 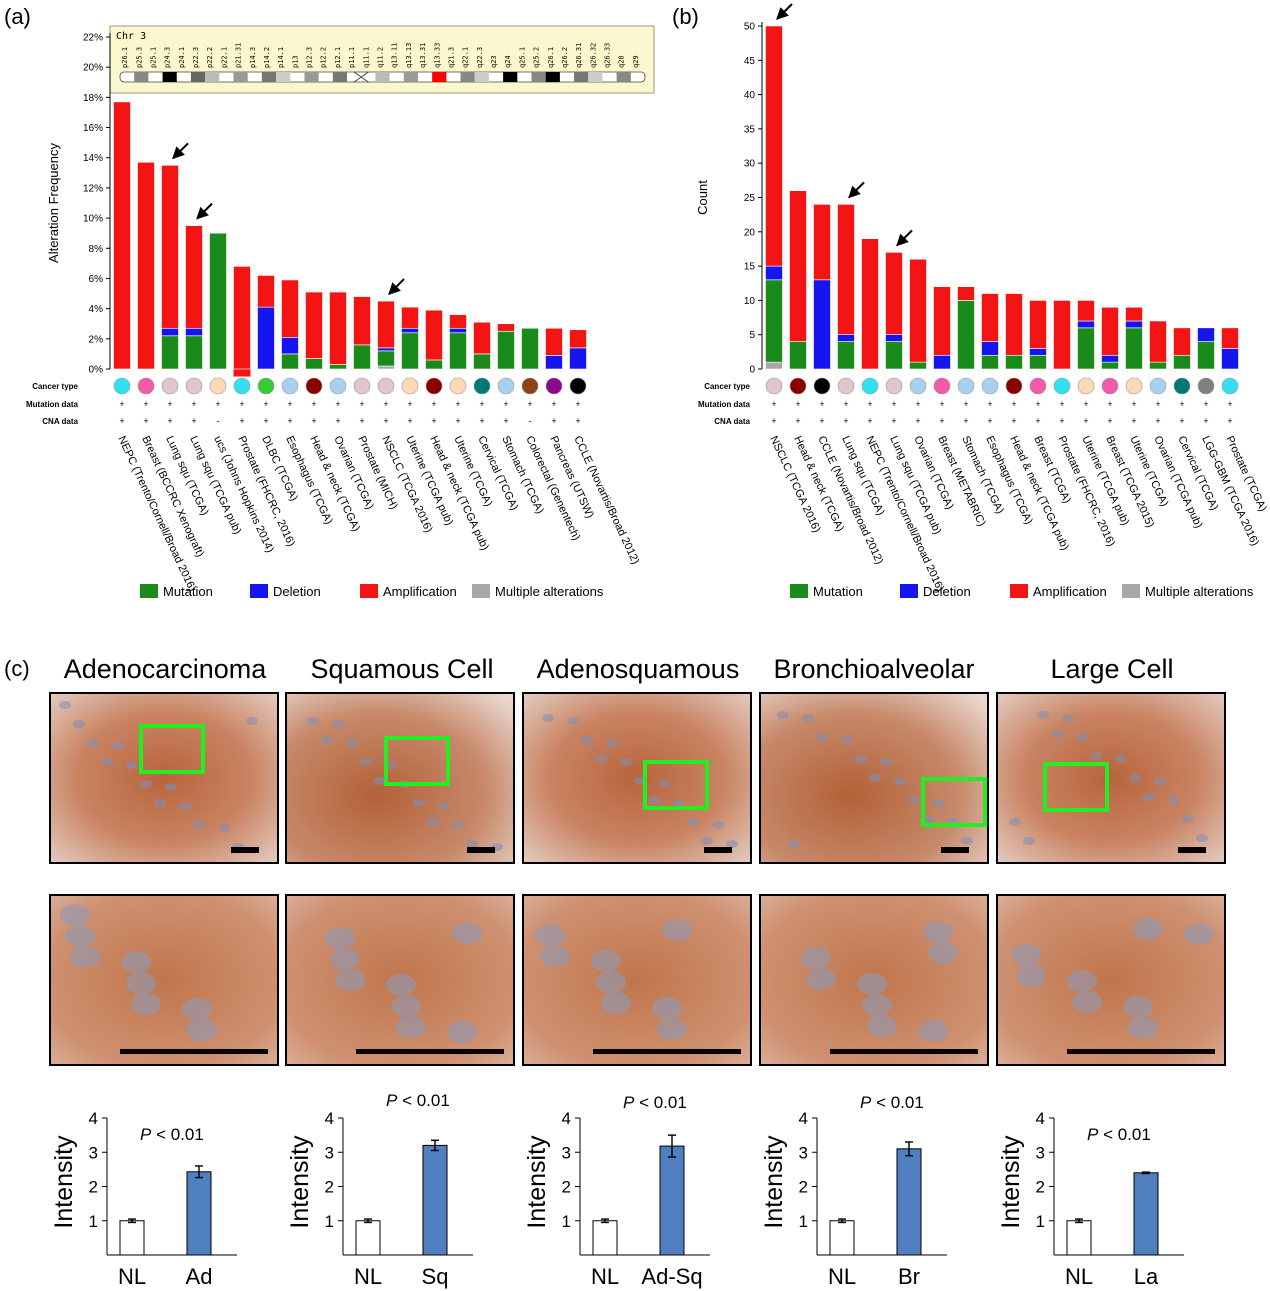 What do you see at coordinates (196, 57) in the screenshot?
I see `ideogram-band-label: p22.3` at bounding box center [196, 57].